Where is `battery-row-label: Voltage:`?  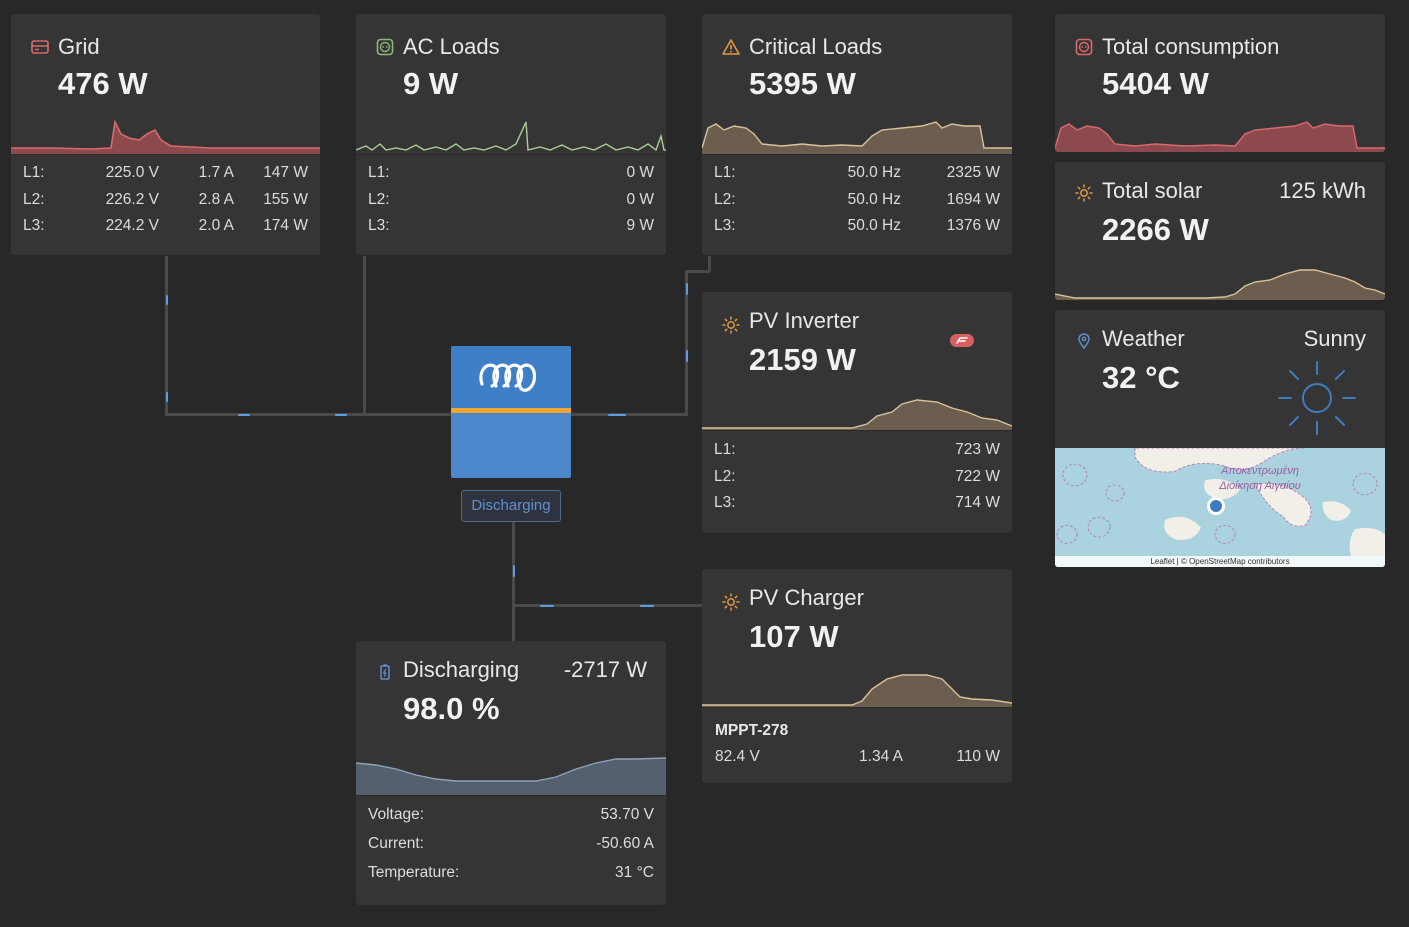 battery-row-label: Voltage: is located at coordinates (396, 814).